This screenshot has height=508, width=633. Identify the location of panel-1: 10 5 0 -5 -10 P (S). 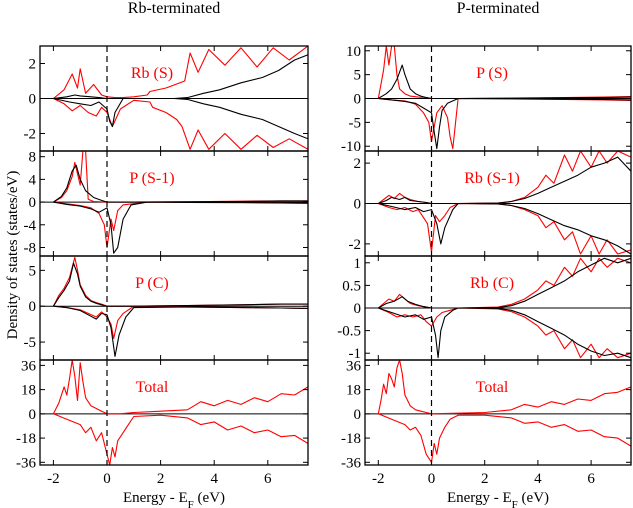
(486, 99).